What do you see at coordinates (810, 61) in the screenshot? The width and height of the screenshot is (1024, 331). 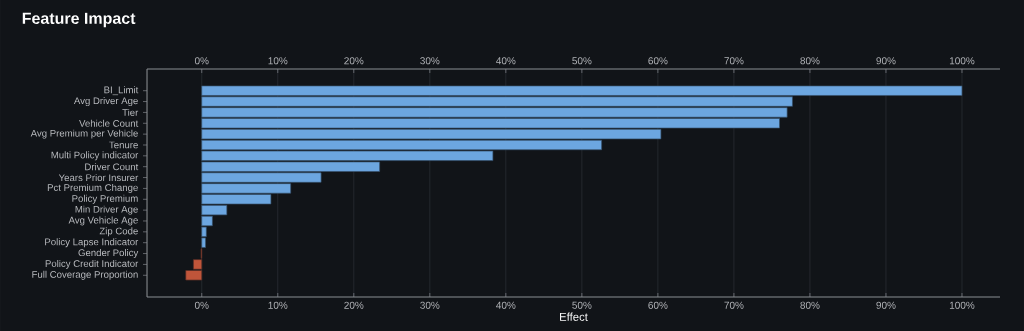 I see `x2-tick-label: 80%` at bounding box center [810, 61].